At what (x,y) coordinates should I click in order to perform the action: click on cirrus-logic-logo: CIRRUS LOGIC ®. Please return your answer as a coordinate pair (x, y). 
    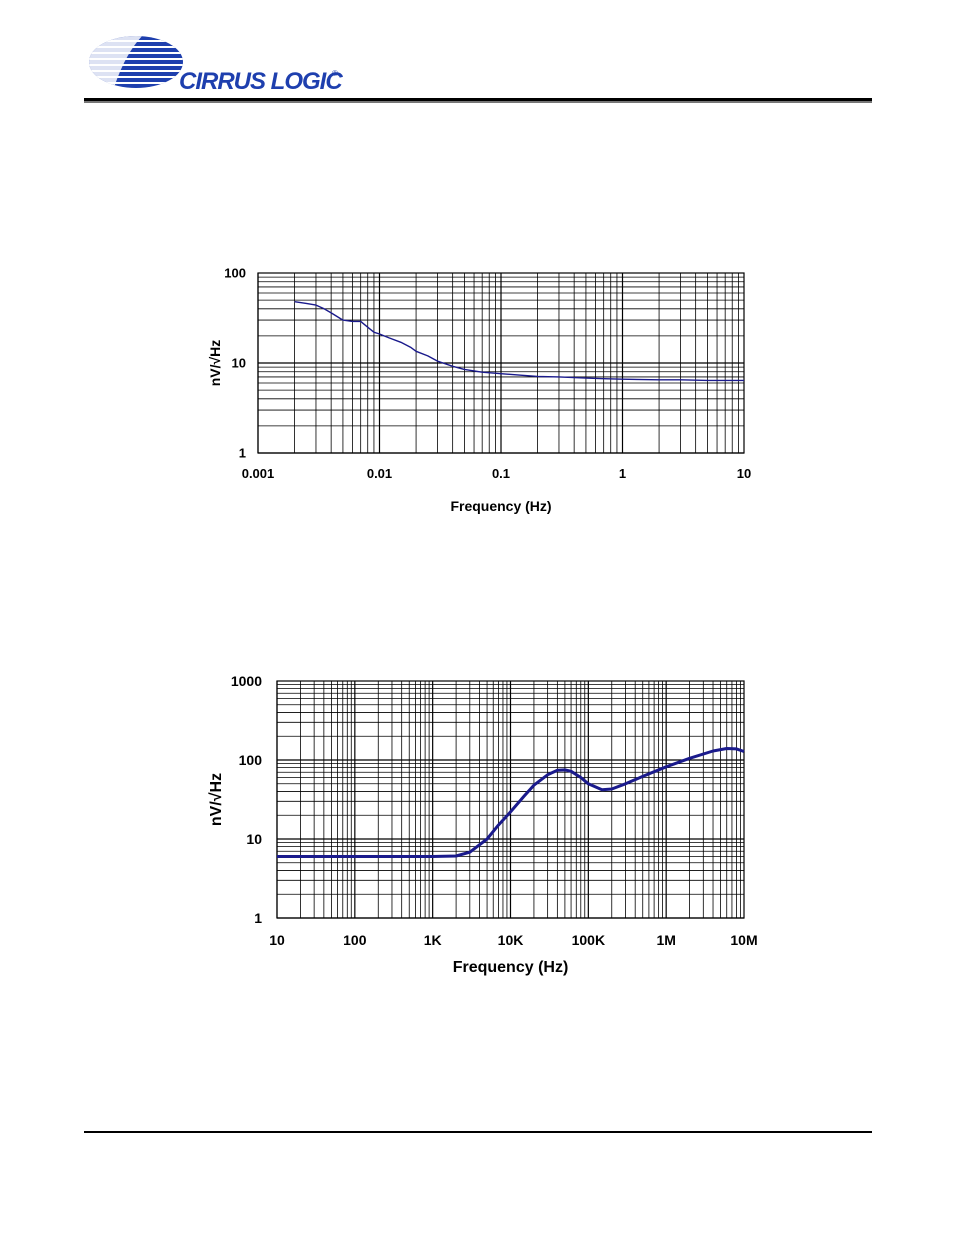
    Looking at the image, I should click on (214, 66).